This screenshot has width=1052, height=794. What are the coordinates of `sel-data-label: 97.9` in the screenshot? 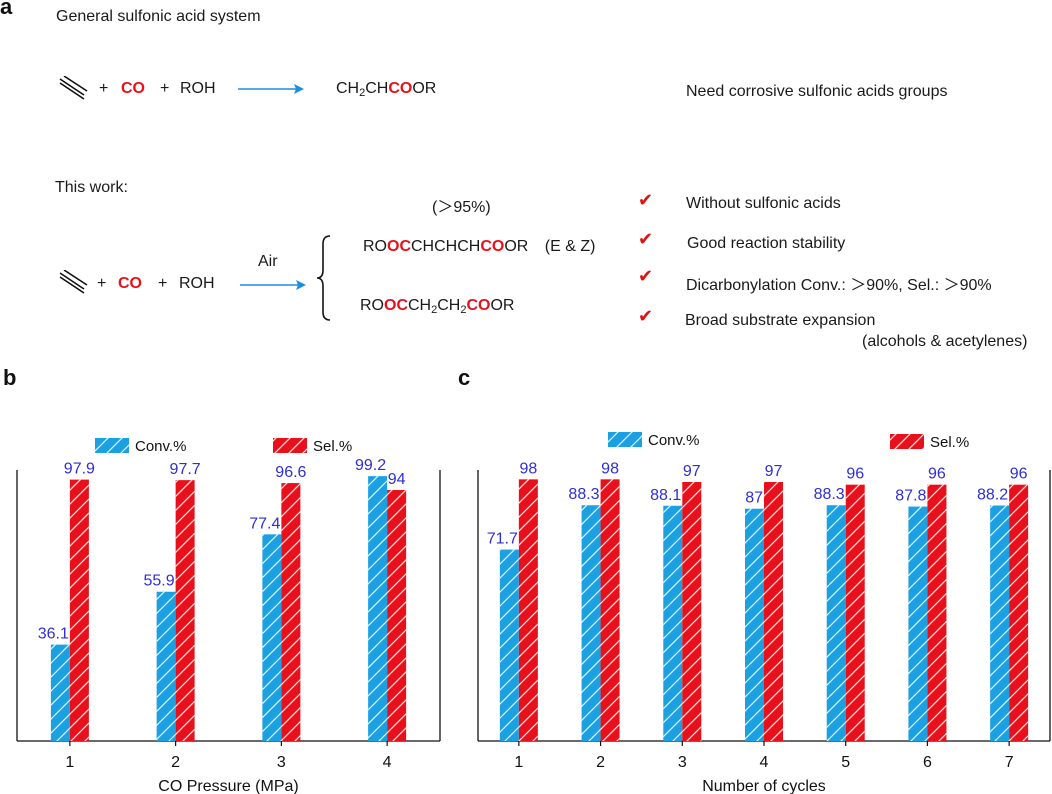 It's located at (79, 469).